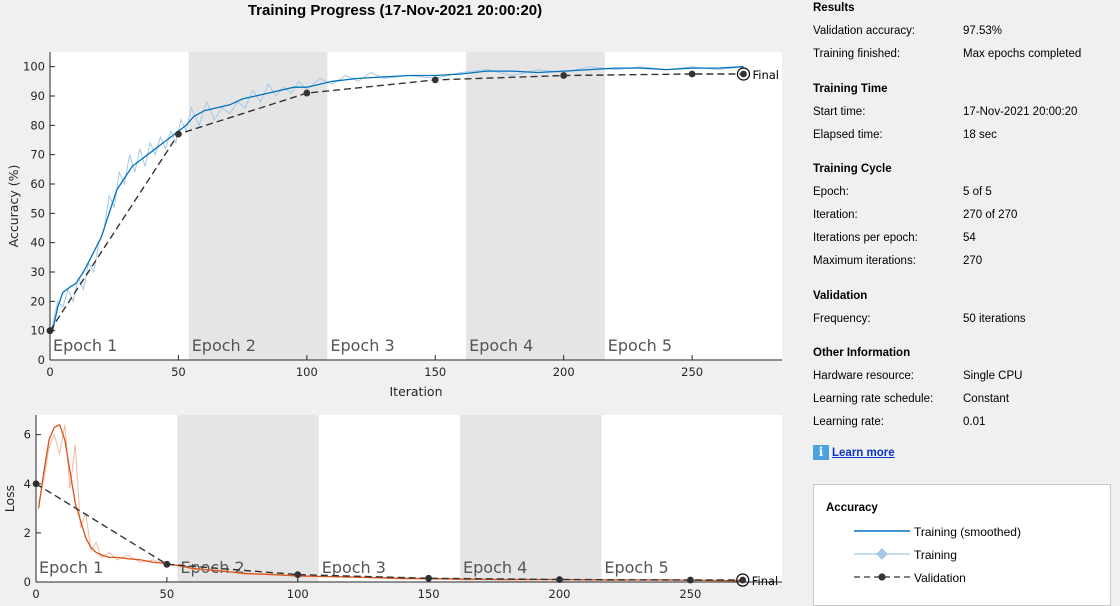  Describe the element at coordinates (882, 531) in the screenshot. I see `smoothed-line-swatch` at that location.